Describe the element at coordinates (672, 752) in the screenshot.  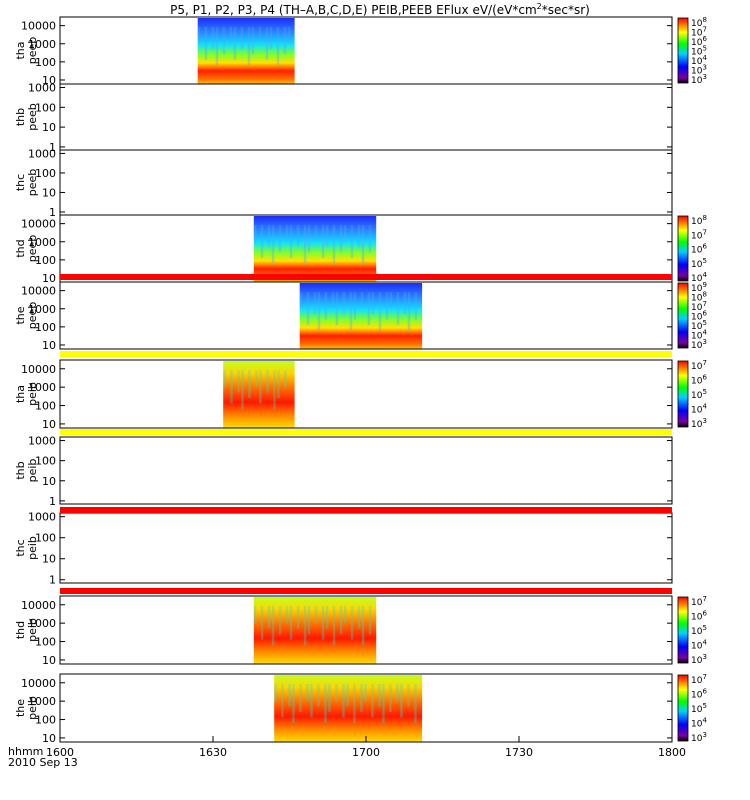
I see `x-tick-label: 1800` at that location.